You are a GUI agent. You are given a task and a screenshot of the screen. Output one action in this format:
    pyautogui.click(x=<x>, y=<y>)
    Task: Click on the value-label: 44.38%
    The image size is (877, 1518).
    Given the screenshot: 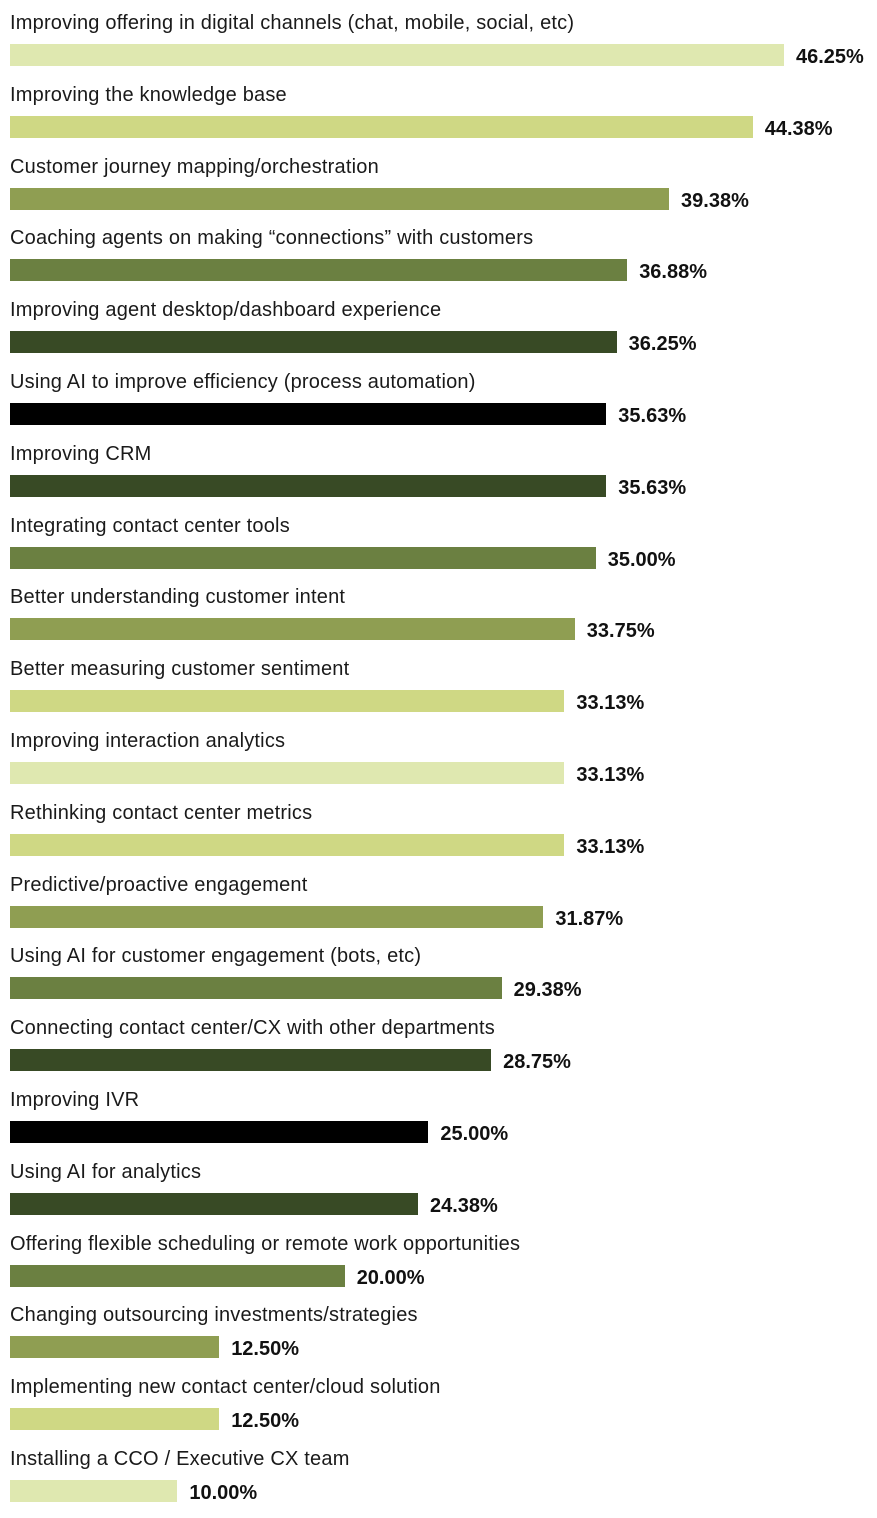 What is the action you would take?
    pyautogui.click(x=798, y=128)
    